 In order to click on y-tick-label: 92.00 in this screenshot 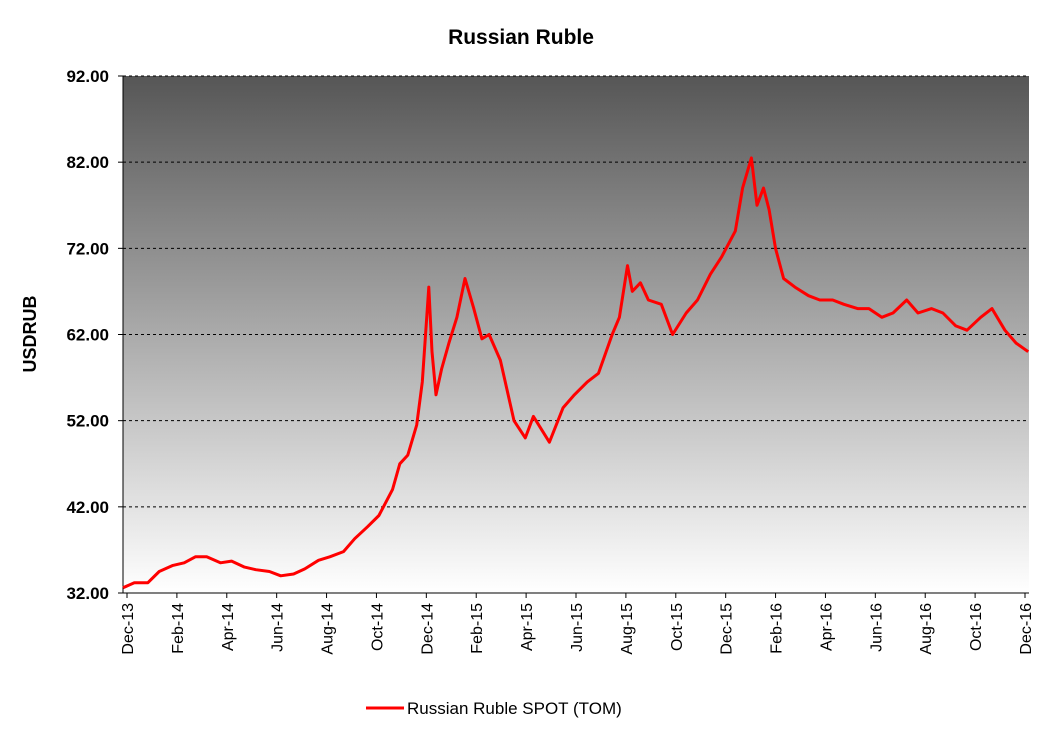, I will do `click(87, 76)`.